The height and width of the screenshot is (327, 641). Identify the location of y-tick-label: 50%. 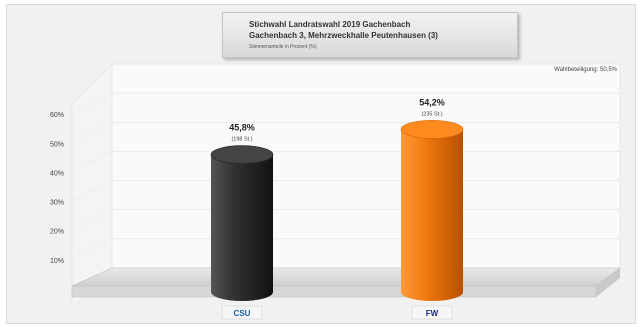
(57, 144).